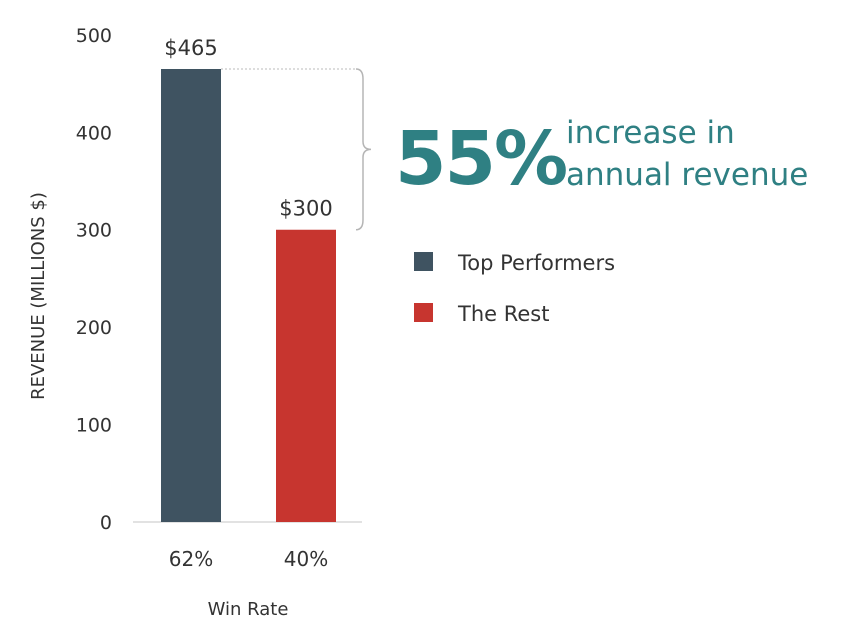 The width and height of the screenshot is (850, 635). I want to click on x-tick-label: 62%, so click(191, 559).